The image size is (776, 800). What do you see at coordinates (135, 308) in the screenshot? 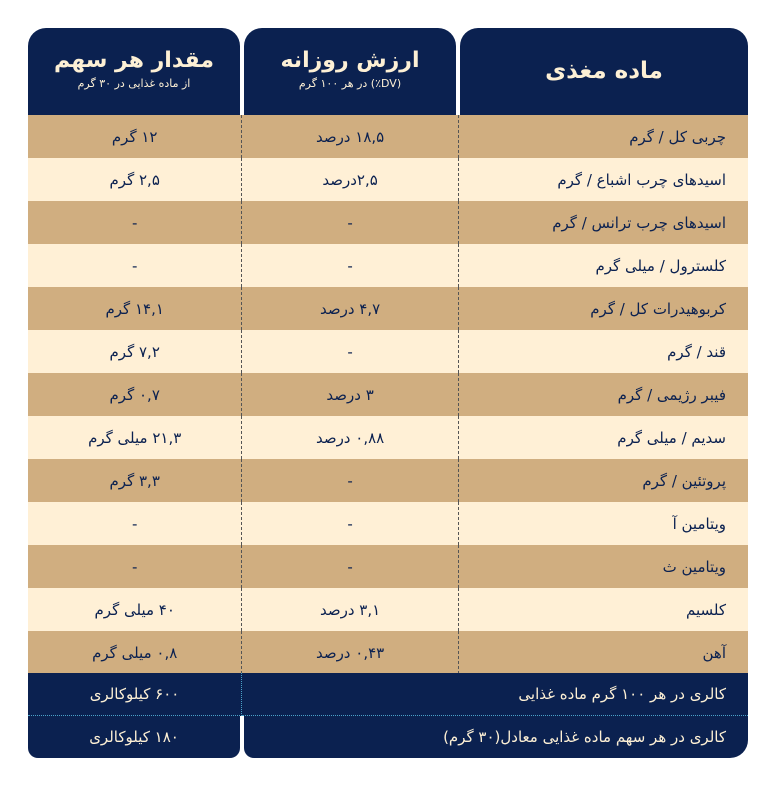
I see `serving-cell: ۱۴,۱ گرم` at bounding box center [135, 308].